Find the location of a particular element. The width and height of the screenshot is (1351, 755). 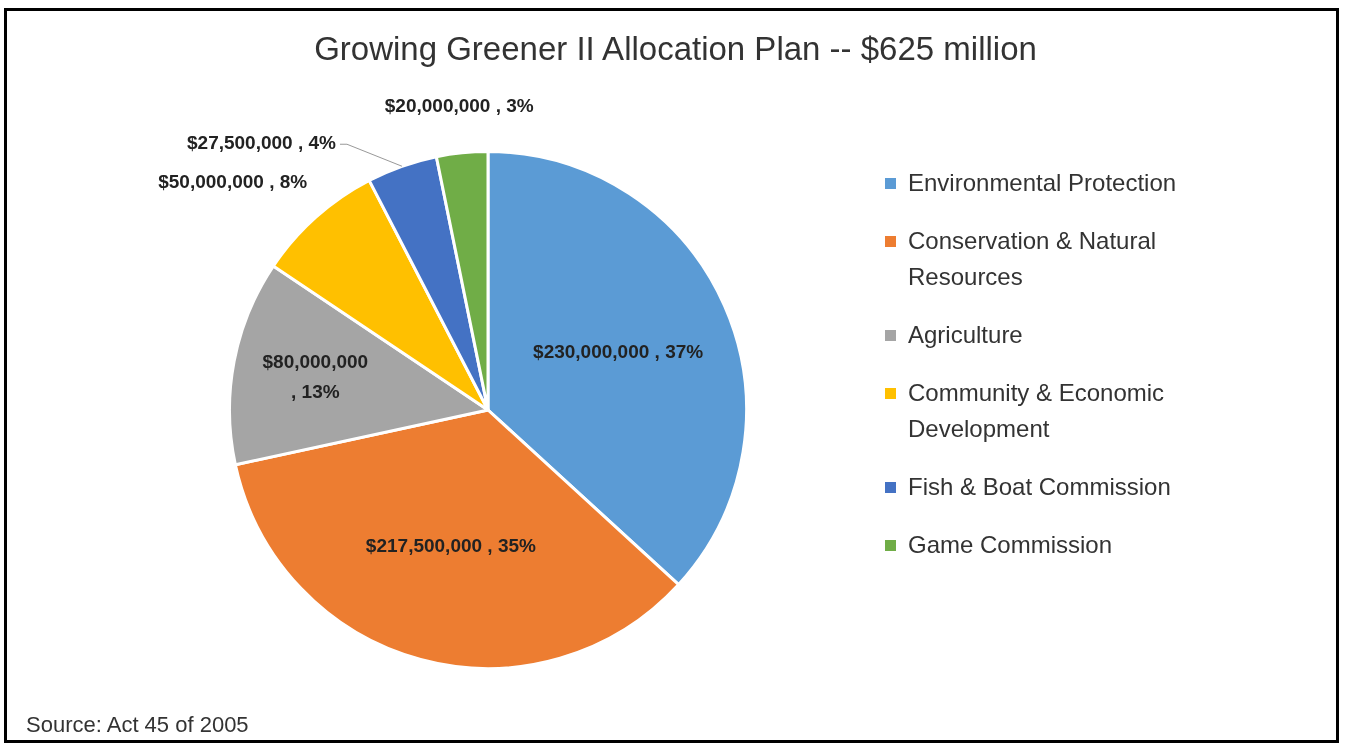

chart-title: Growing Greener II Allocation Plan -- $625 million is located at coordinates (675, 49).